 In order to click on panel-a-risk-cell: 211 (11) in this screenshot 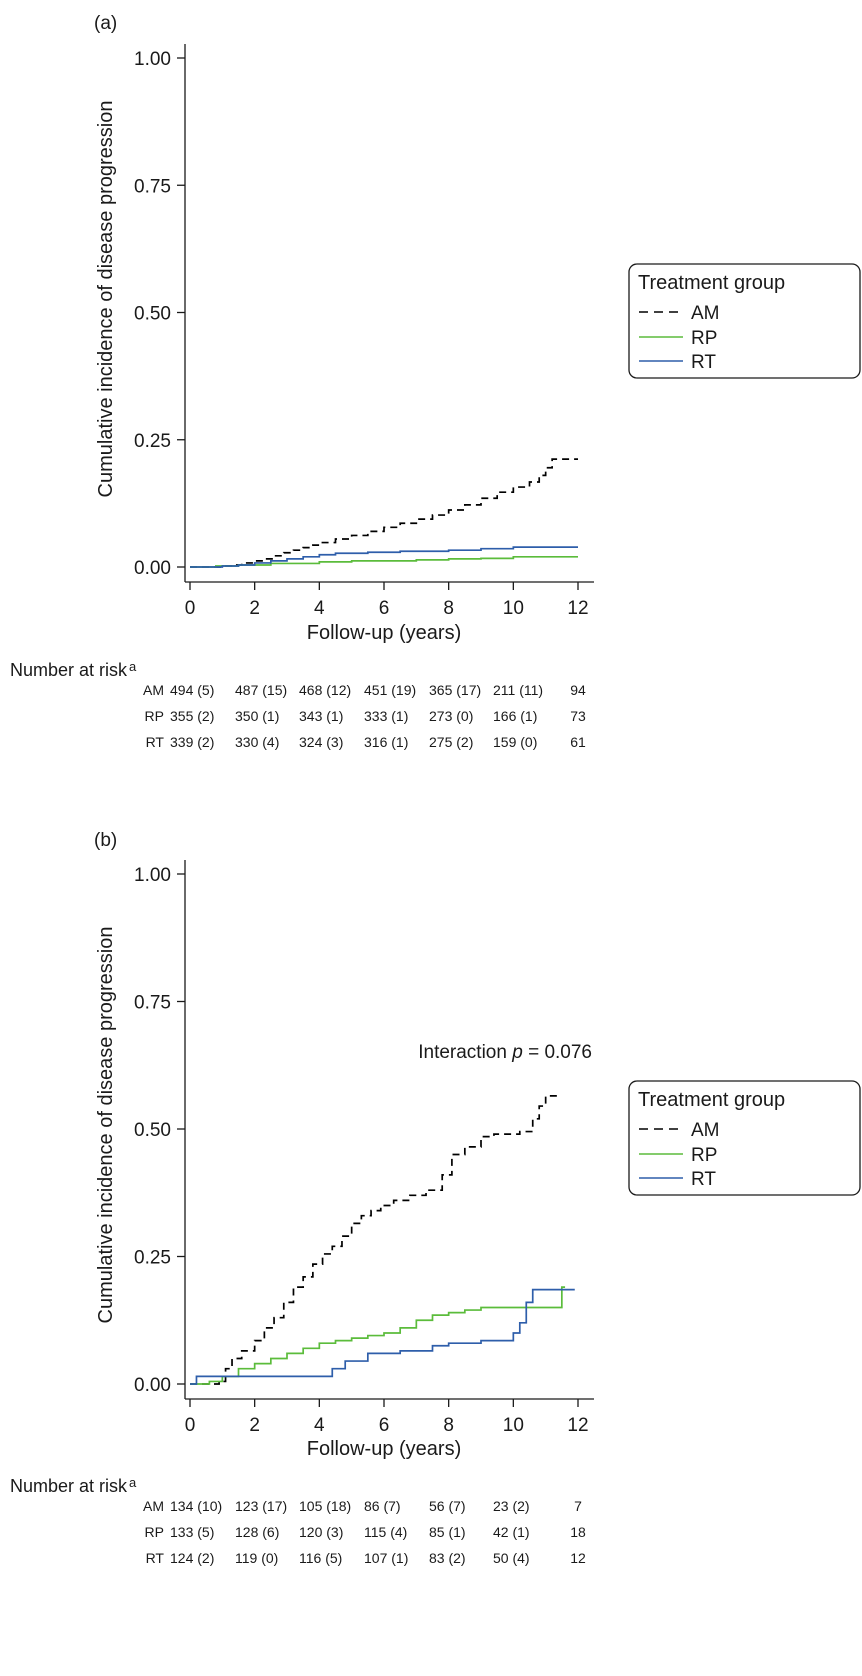, I will do `click(518, 690)`.